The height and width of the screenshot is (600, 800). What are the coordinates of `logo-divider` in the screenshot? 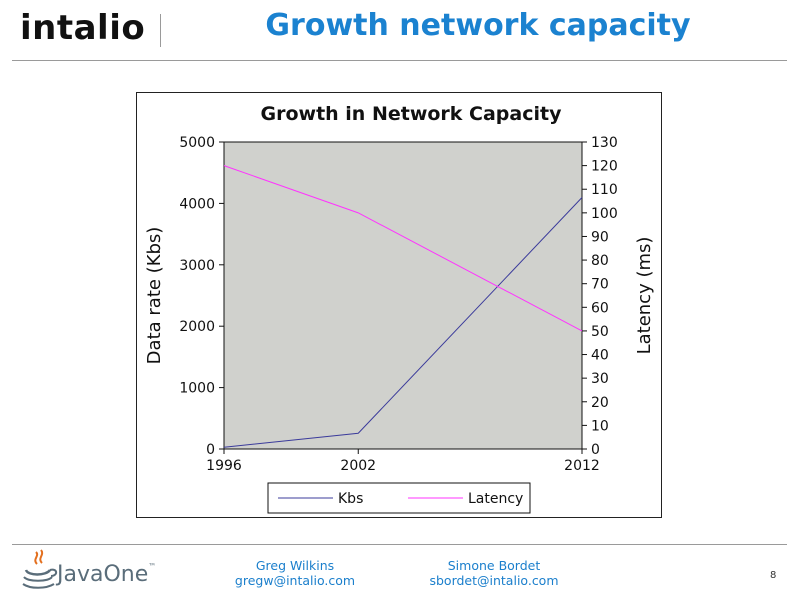 It's located at (160, 30).